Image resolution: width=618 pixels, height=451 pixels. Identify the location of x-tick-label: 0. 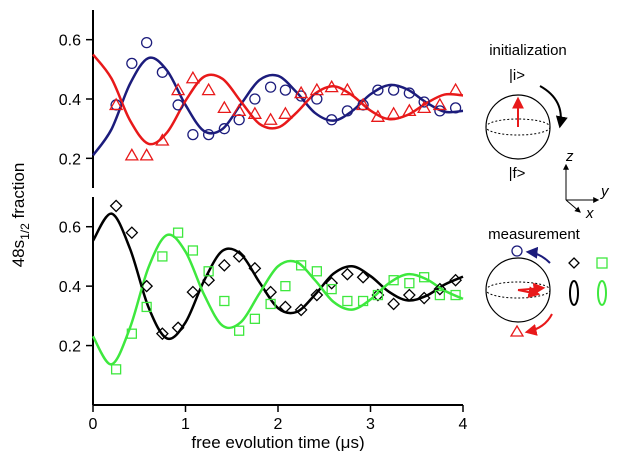
(93, 424).